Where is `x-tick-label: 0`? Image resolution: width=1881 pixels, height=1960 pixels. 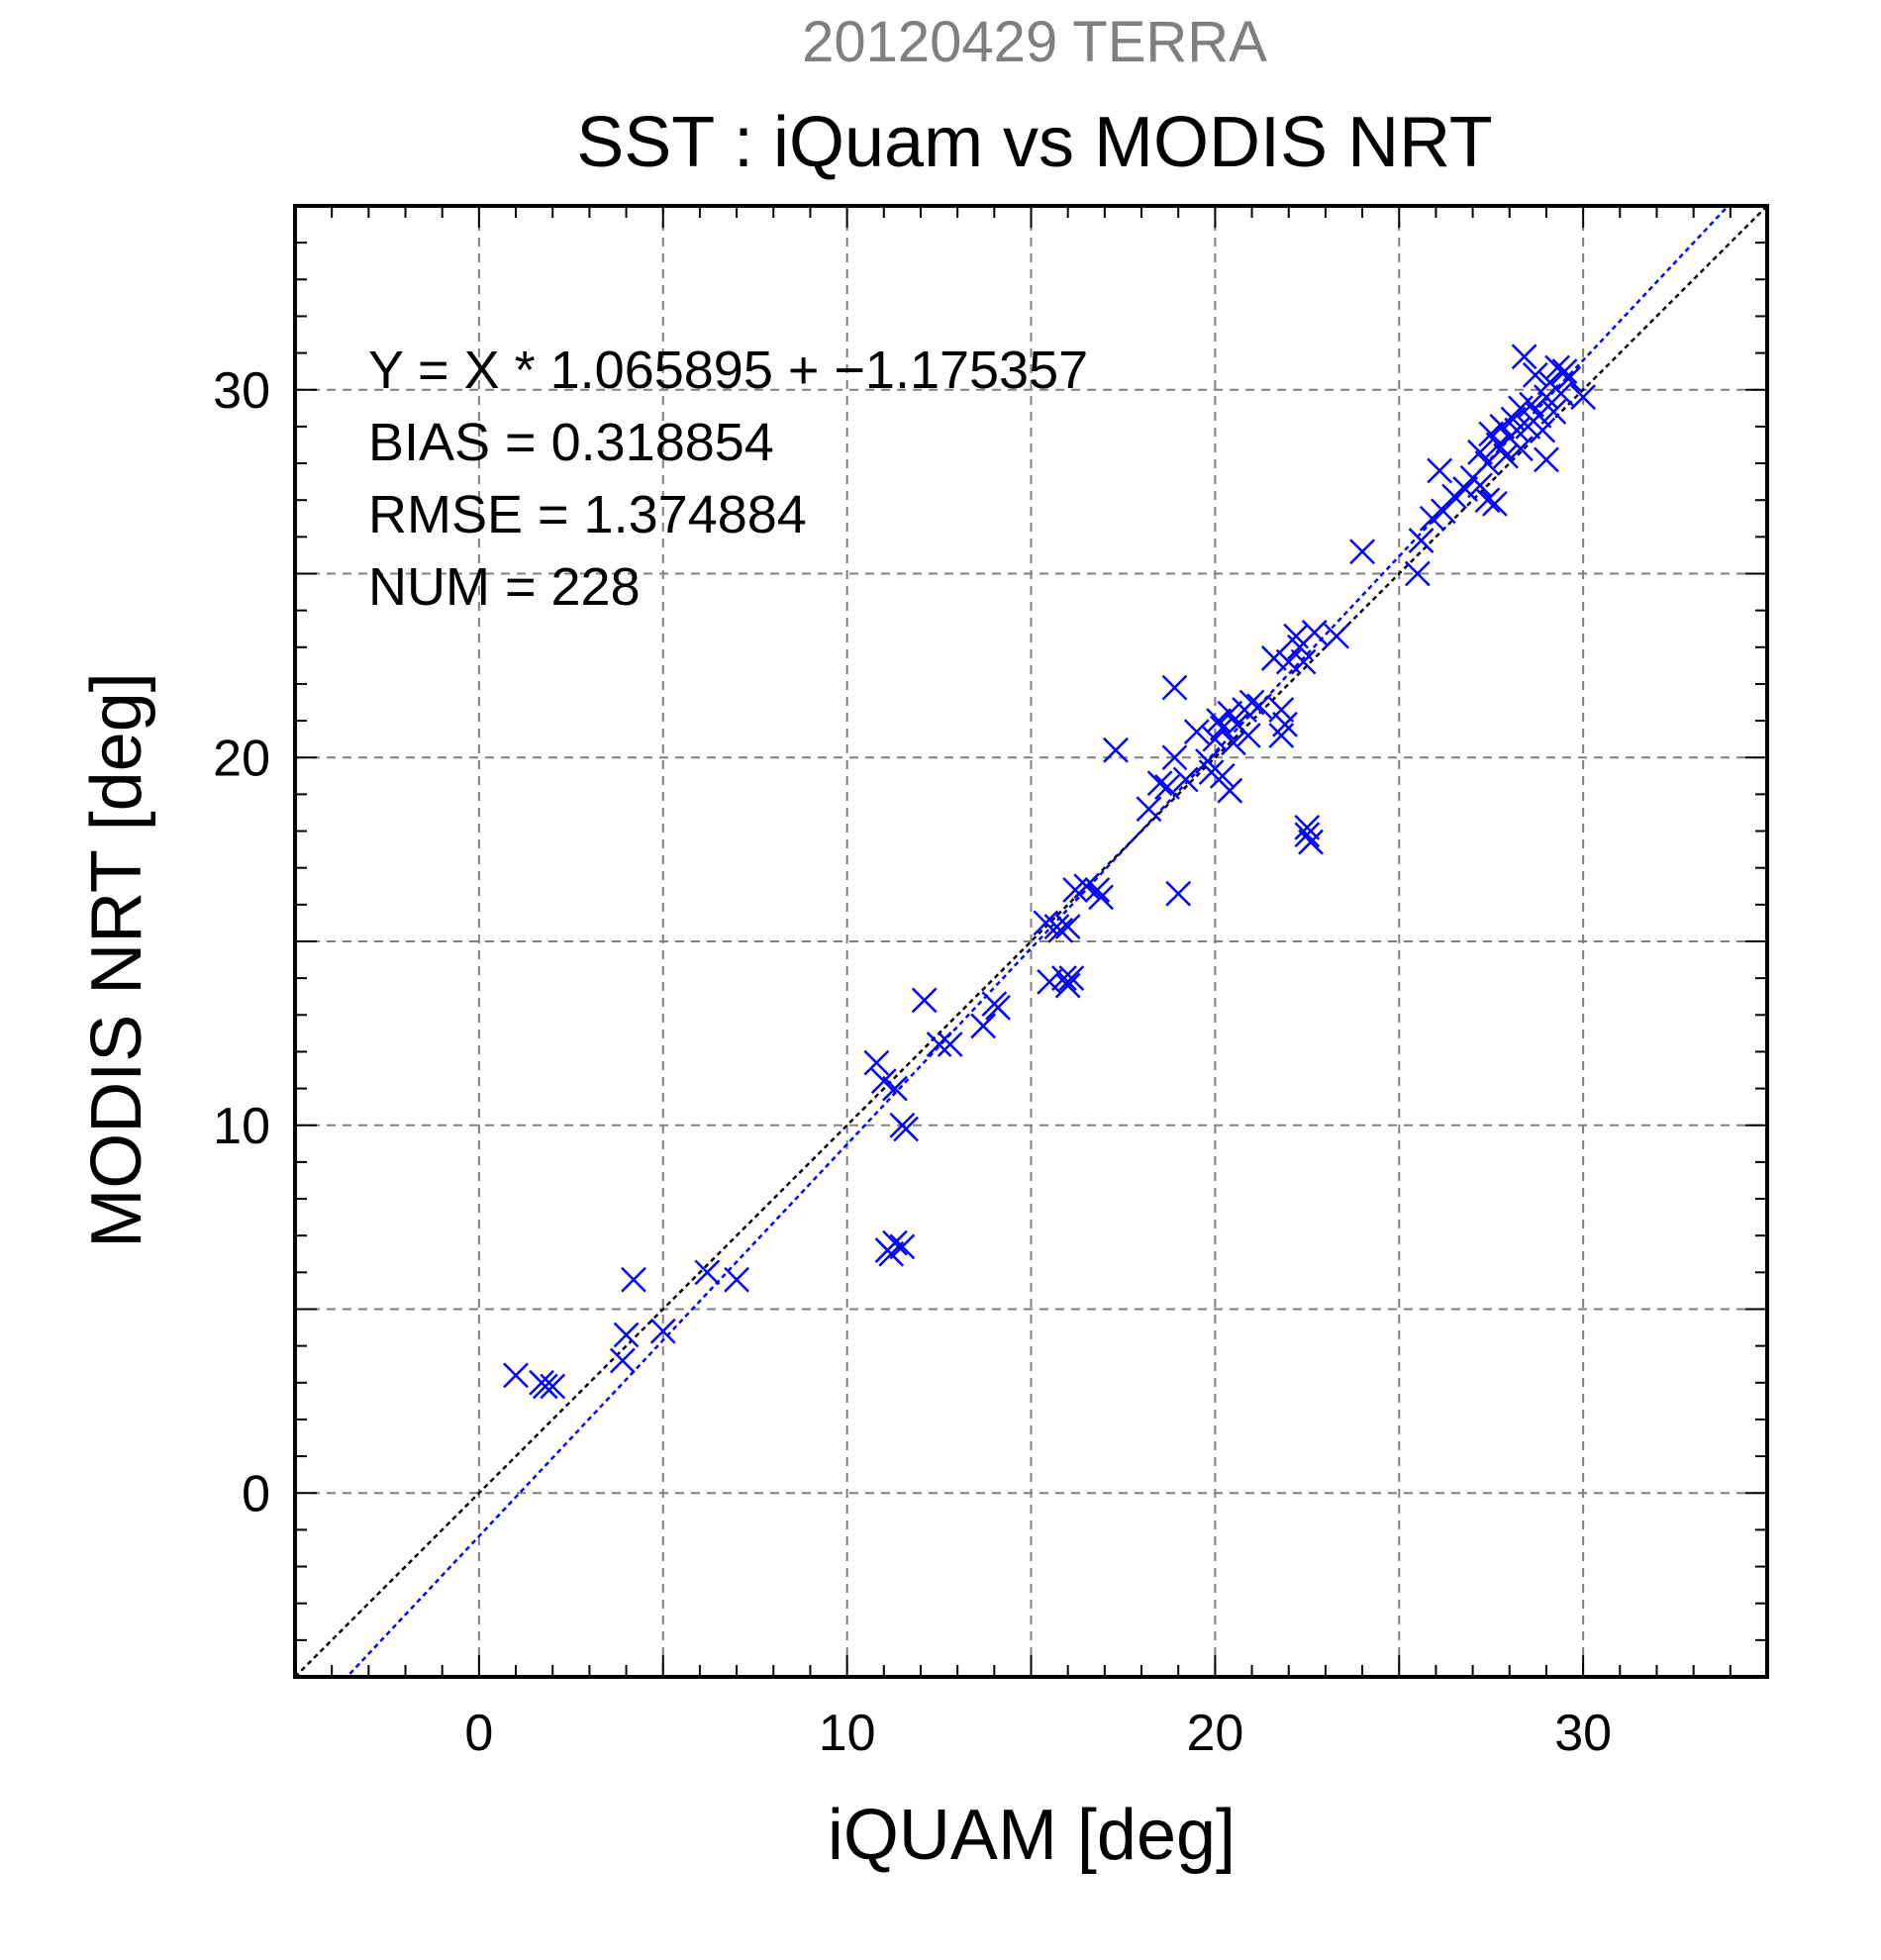
x-tick-label: 0 is located at coordinates (479, 1733).